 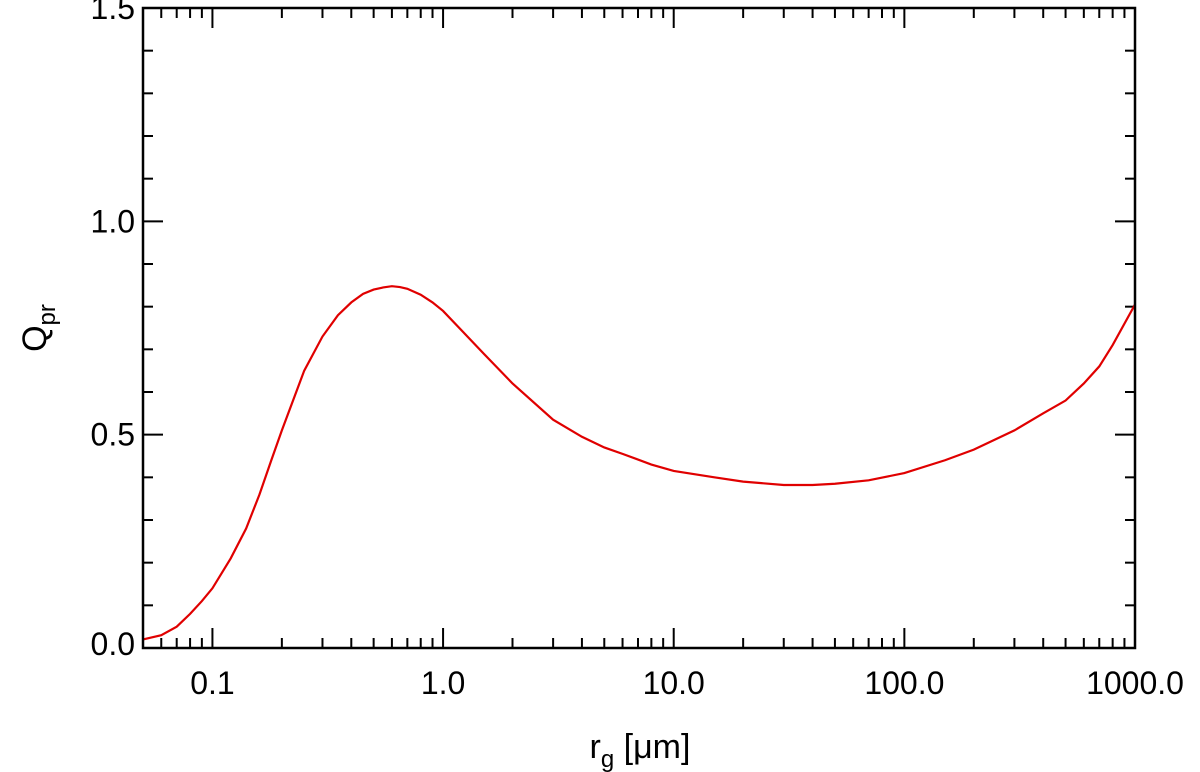 I want to click on x-tick-label: 0.1, so click(x=212, y=683).